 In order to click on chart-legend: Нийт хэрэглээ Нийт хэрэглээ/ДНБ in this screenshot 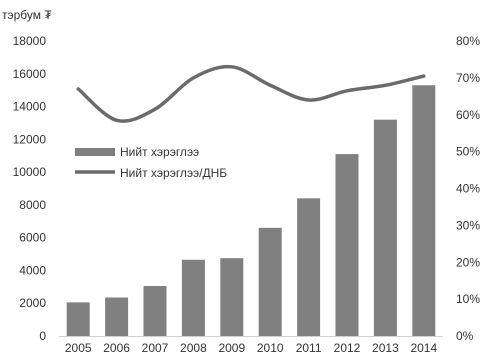, I will do `click(151, 162)`.